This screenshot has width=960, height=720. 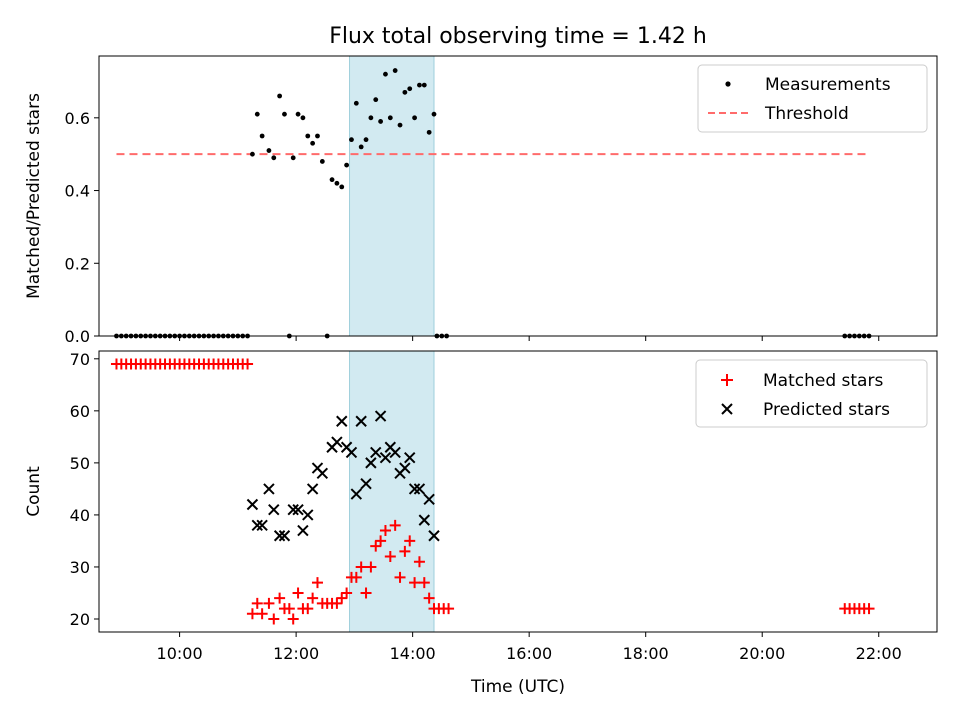 What do you see at coordinates (80, 463) in the screenshot?
I see `y-tick-label: 50` at bounding box center [80, 463].